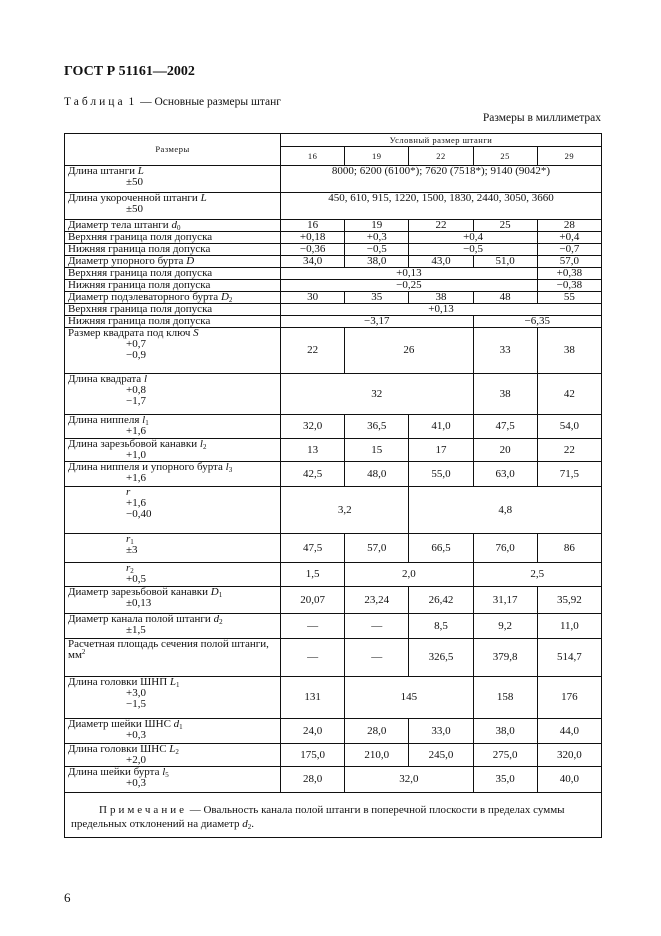 This screenshot has width=661, height=936. What do you see at coordinates (172, 261) in the screenshot?
I see `row-label: Диаметр упорного бурта D` at bounding box center [172, 261].